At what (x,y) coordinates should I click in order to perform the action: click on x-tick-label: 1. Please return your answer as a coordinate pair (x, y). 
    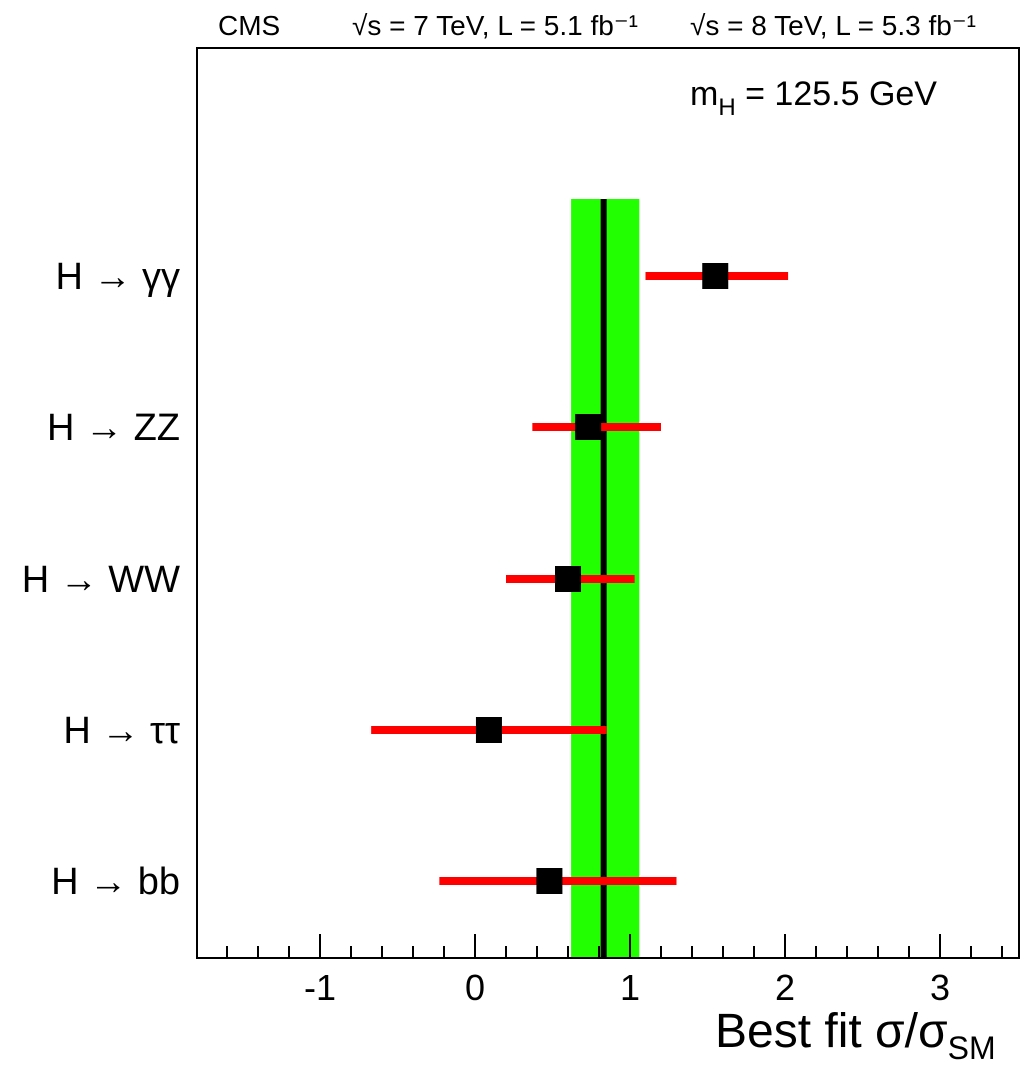
    Looking at the image, I should click on (630, 987).